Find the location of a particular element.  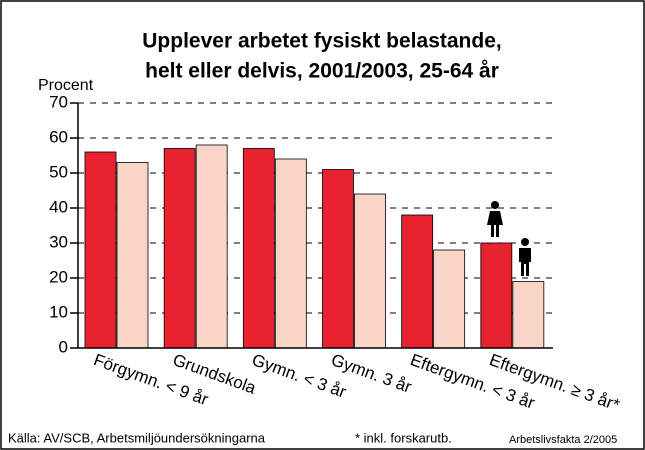

male-icon is located at coordinates (525, 257).